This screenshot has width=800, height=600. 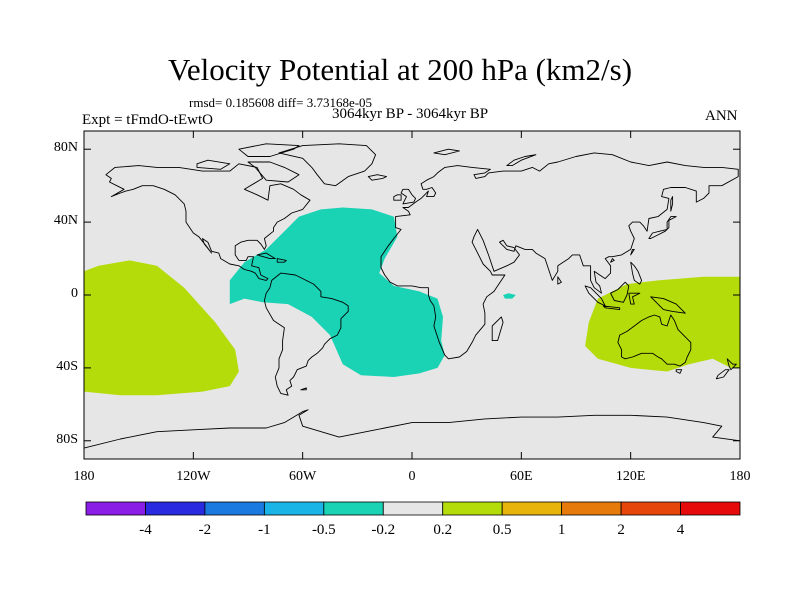 I want to click on coastline-java, so click(x=611, y=308).